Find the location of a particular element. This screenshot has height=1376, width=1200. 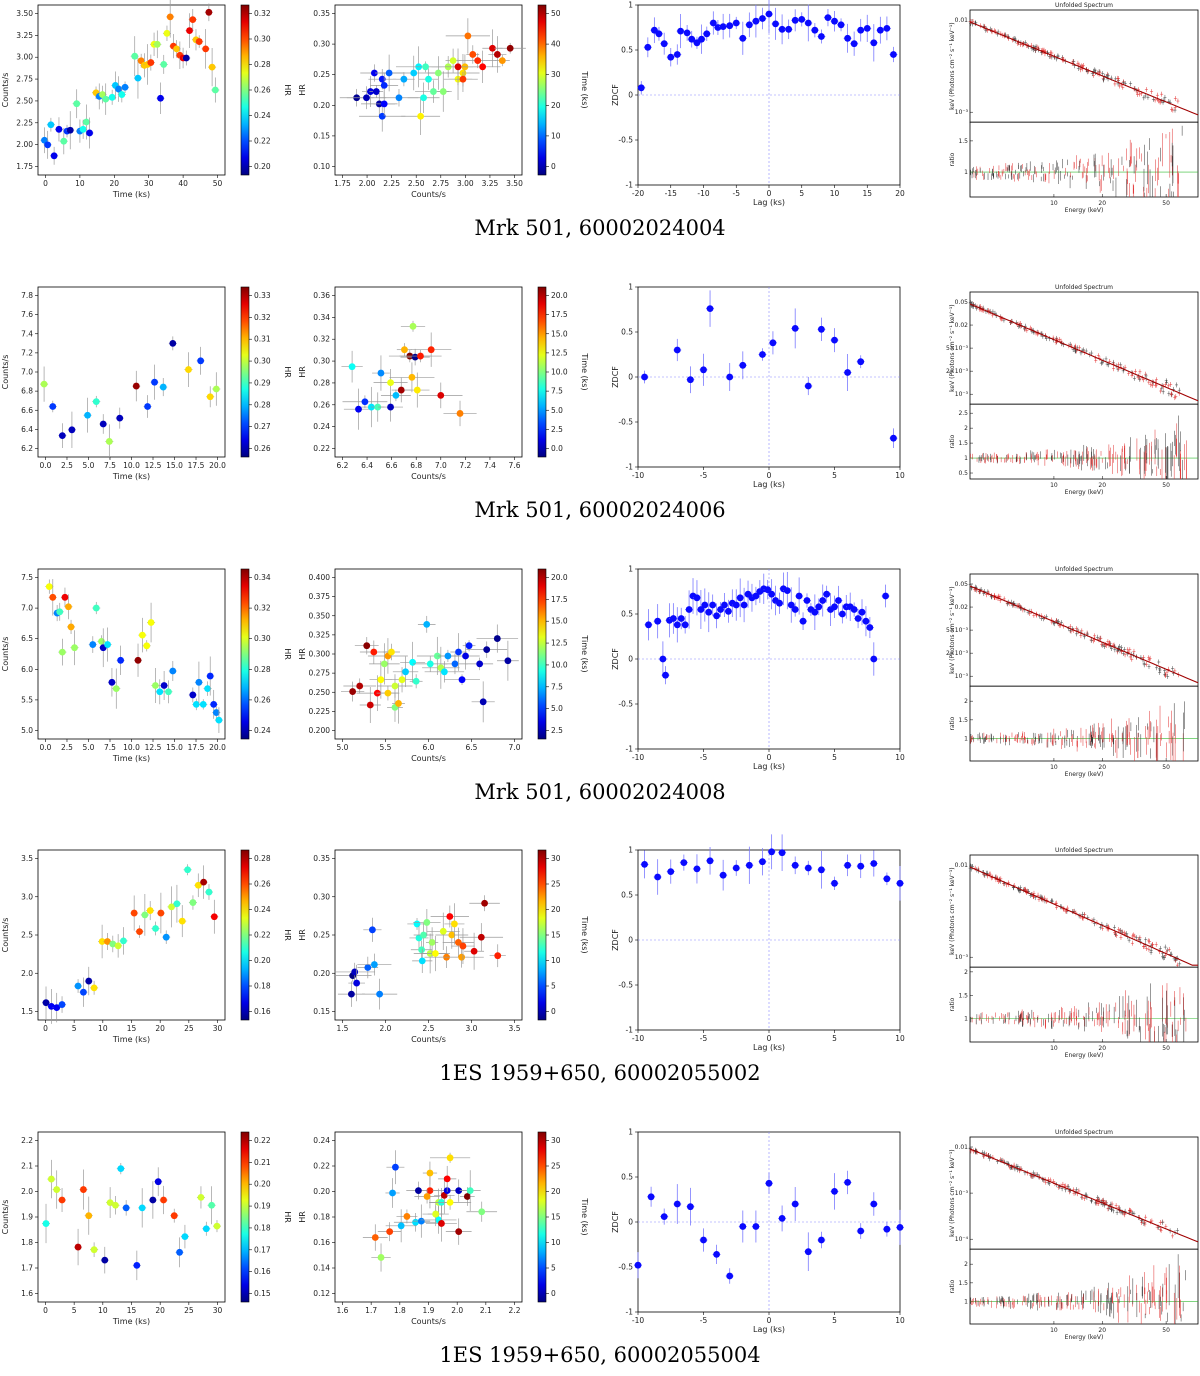

row3-lc-xtick-label: 5 is located at coordinates (74, 1028).